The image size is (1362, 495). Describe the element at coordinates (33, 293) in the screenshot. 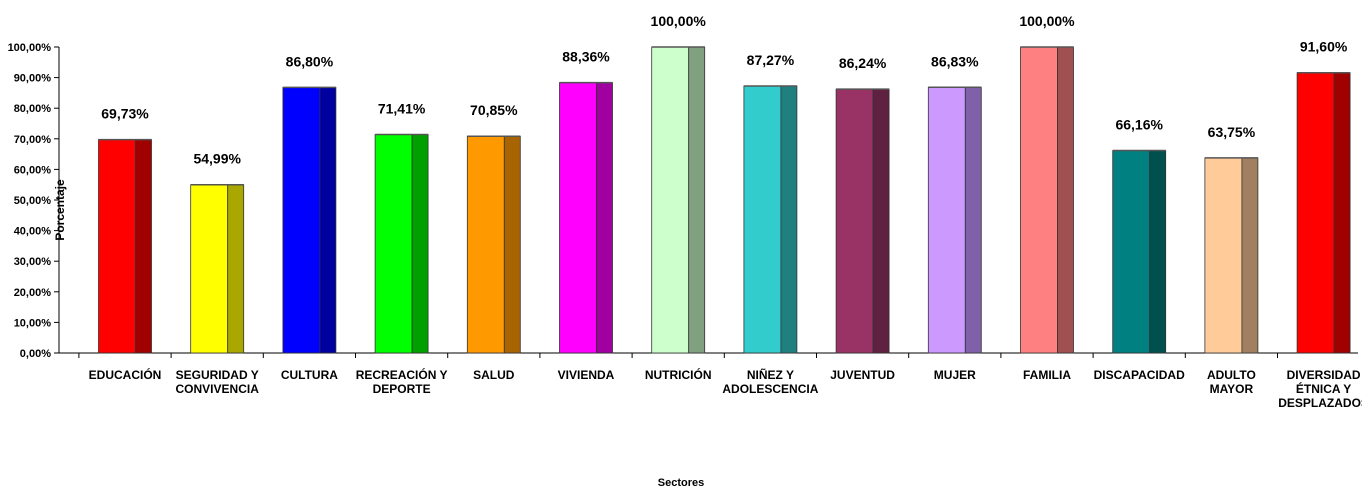

I see `y-tick-label: 20,00%` at that location.